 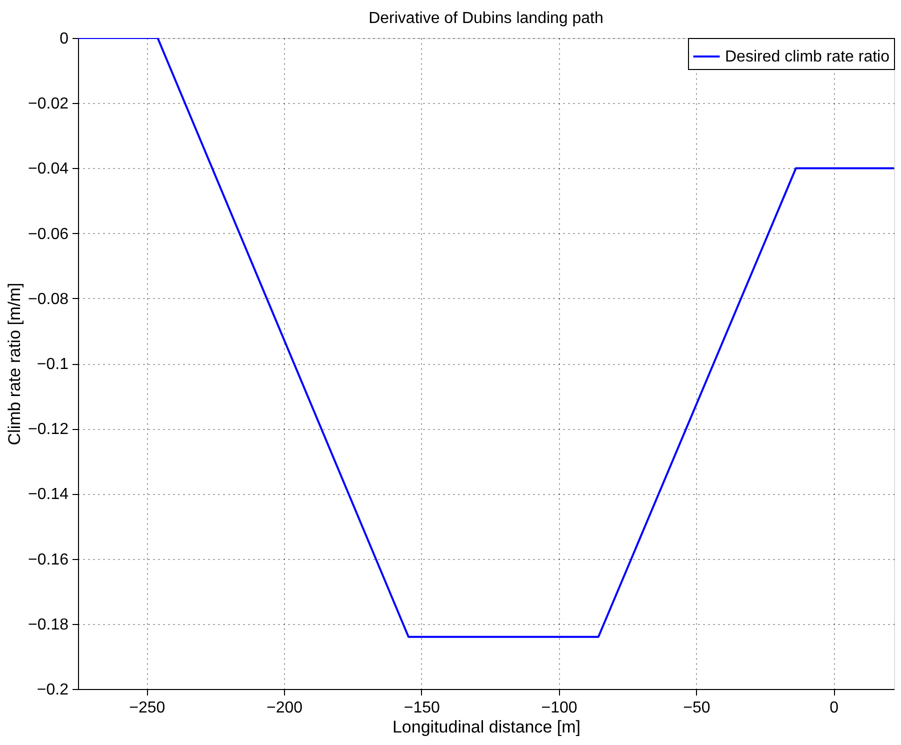 I want to click on legend-label: Desired climb rate ratio, so click(x=807, y=57).